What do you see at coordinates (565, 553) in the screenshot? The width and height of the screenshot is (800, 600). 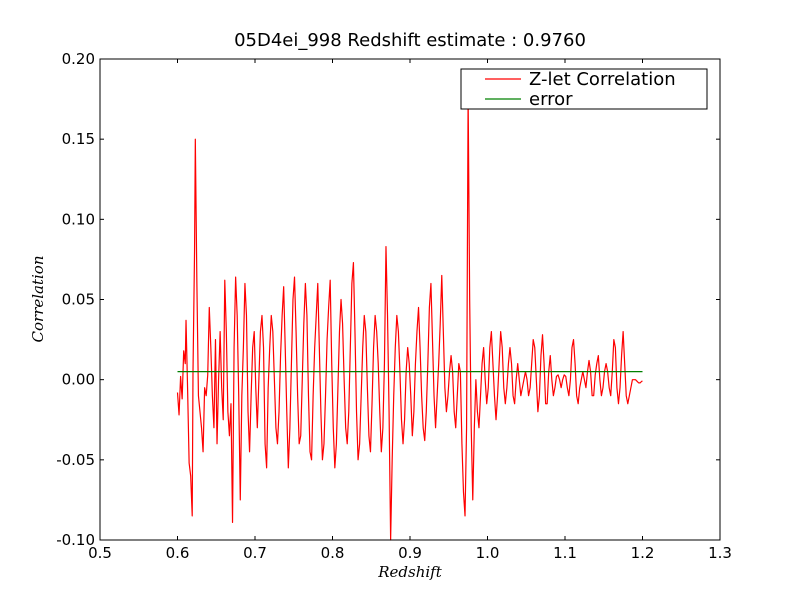 I see `x-tick-label: 1.1` at bounding box center [565, 553].